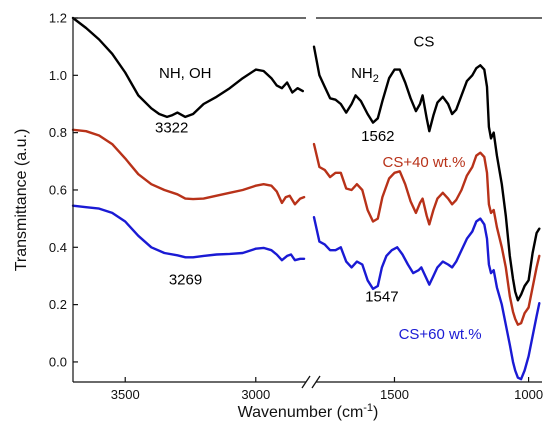 The height and width of the screenshot is (440, 550). What do you see at coordinates (58, 132) in the screenshot?
I see `y-tick-label: 0.8` at bounding box center [58, 132].